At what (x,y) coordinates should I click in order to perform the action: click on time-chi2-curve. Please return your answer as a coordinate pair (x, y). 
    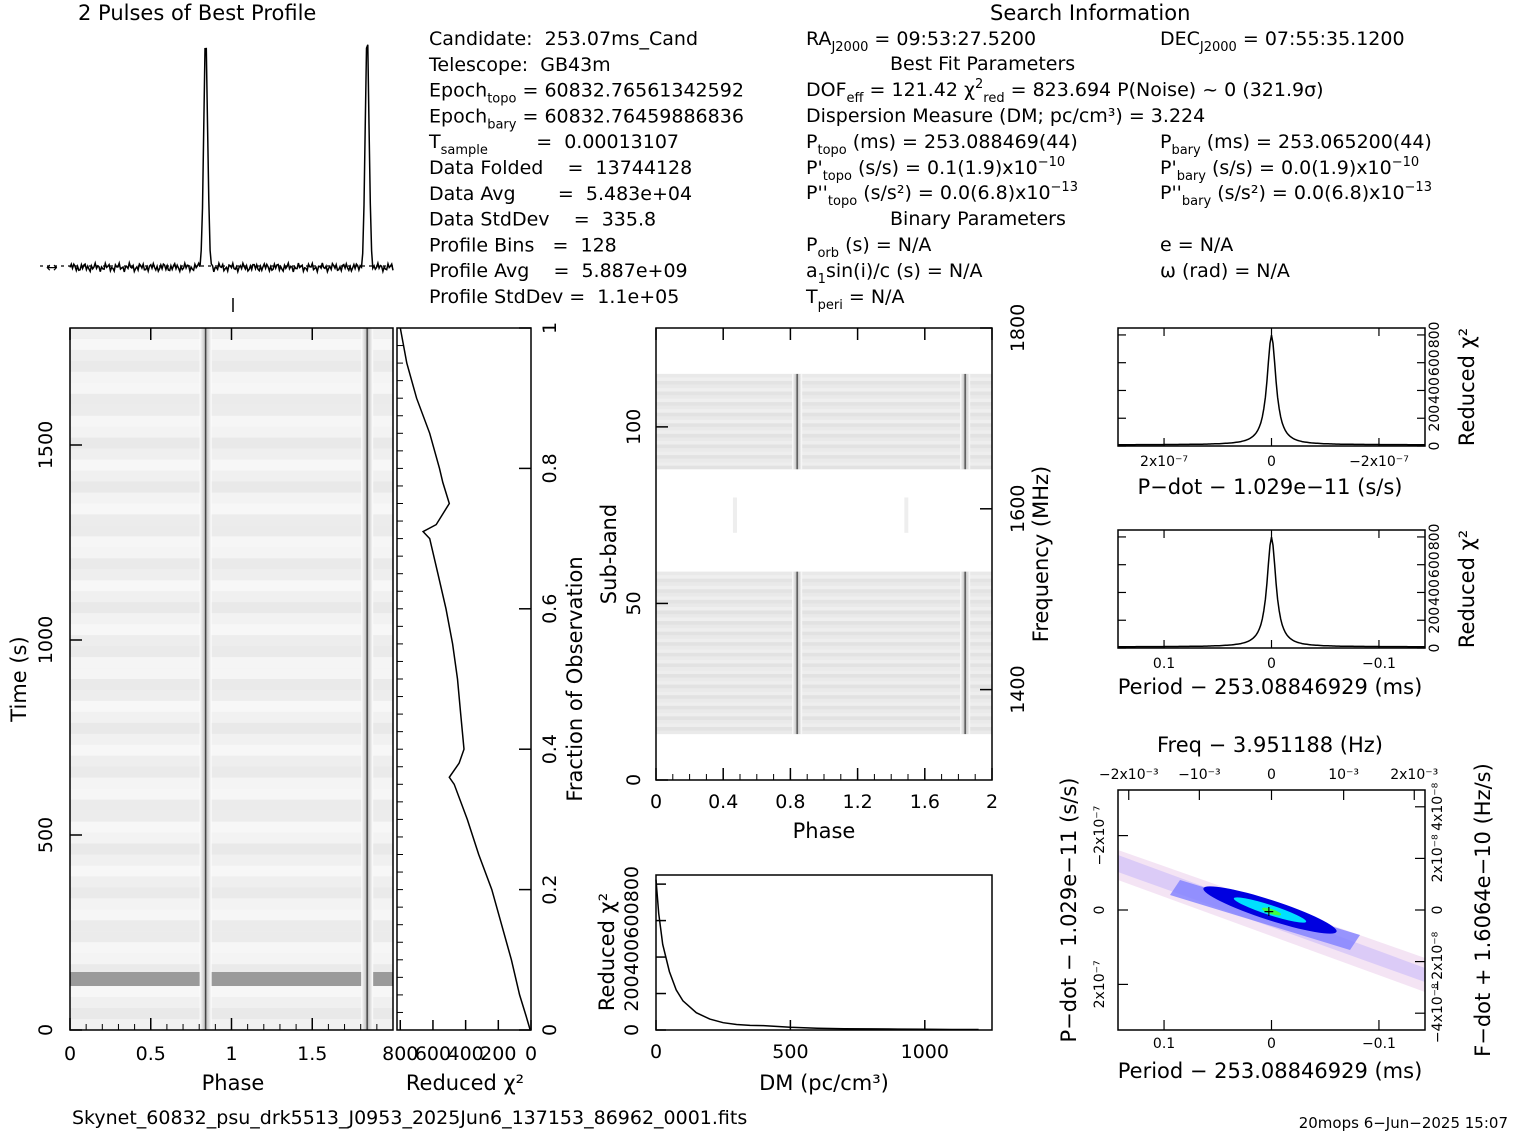
    Looking at the image, I should click on (465, 679).